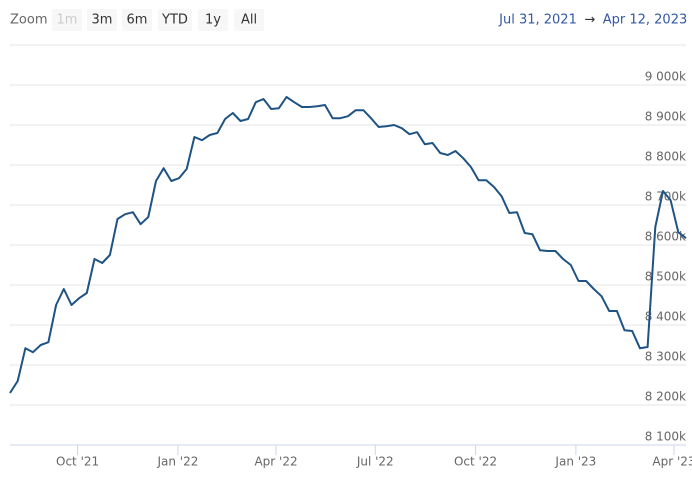  I want to click on y-tick-label: 8 300k, so click(665, 357).